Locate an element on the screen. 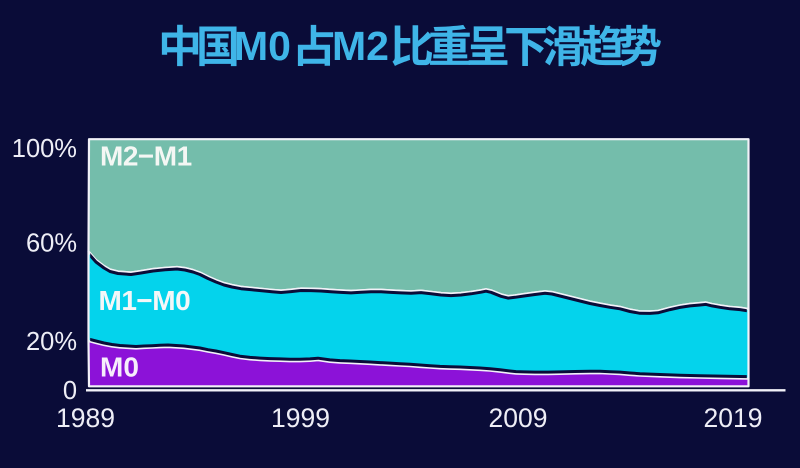 The height and width of the screenshot is (468, 800). svg-text: 2009 is located at coordinates (518, 418).